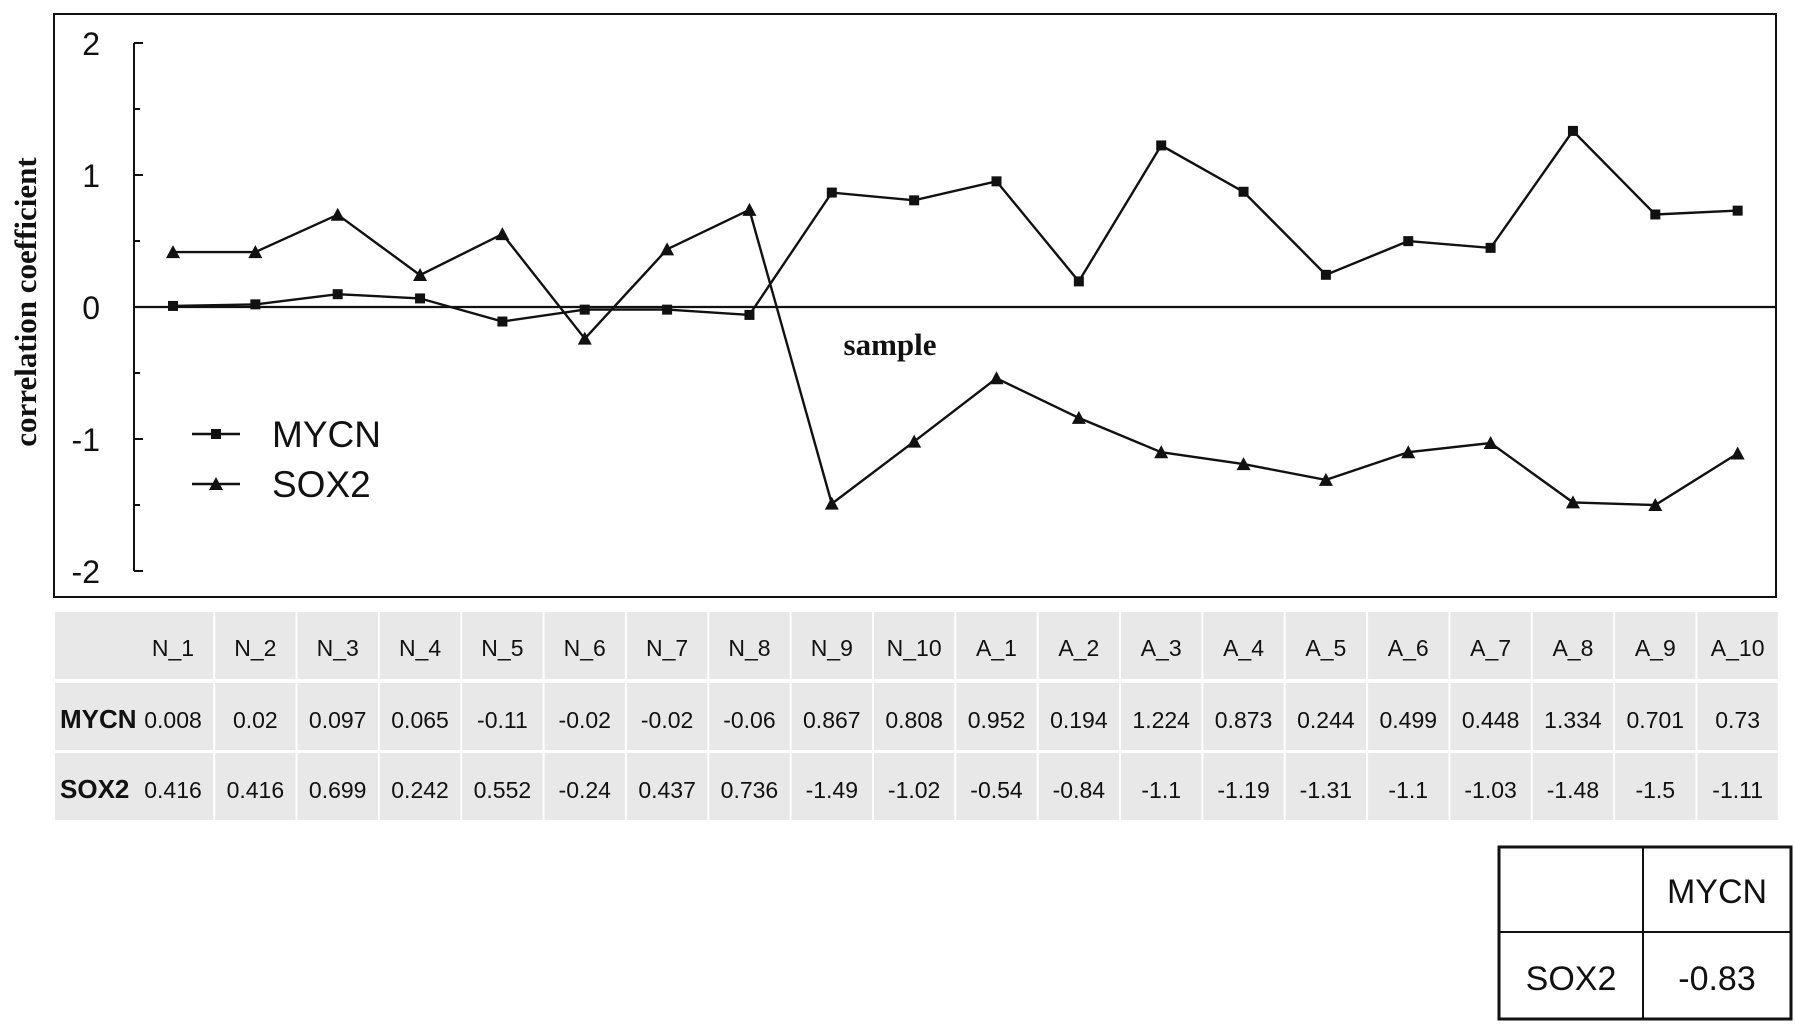 Image resolution: width=1795 pixels, height=1034 pixels. What do you see at coordinates (1573, 790) in the screenshot?
I see `table-value-cell: -1.48` at bounding box center [1573, 790].